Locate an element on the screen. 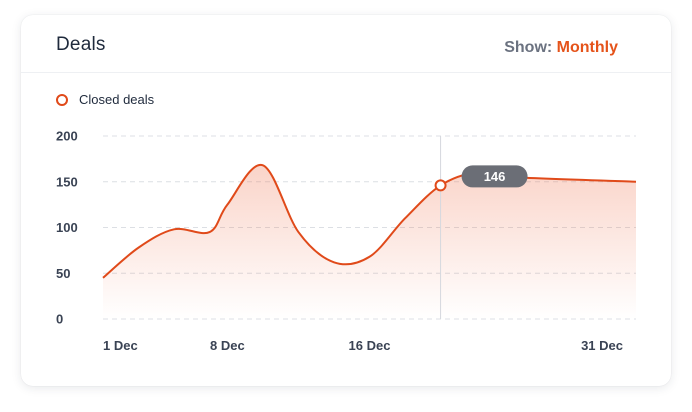 The image size is (692, 412). tooltip-value: 146 is located at coordinates (495, 176).